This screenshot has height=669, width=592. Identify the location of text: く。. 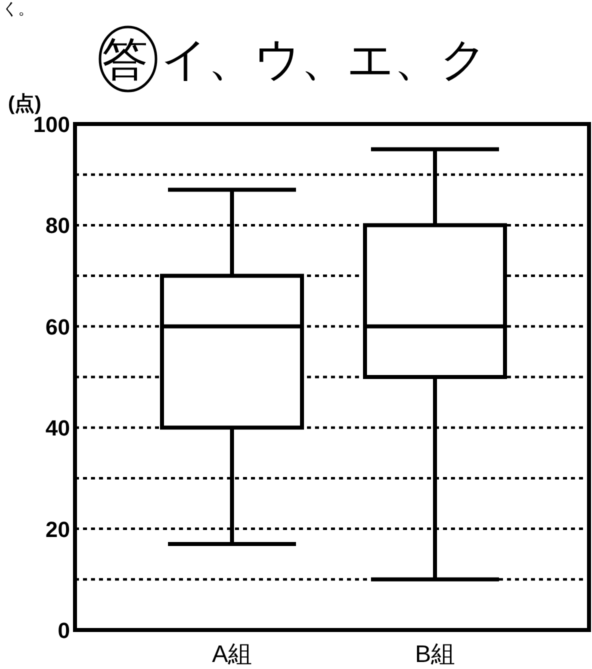
(18, 9).